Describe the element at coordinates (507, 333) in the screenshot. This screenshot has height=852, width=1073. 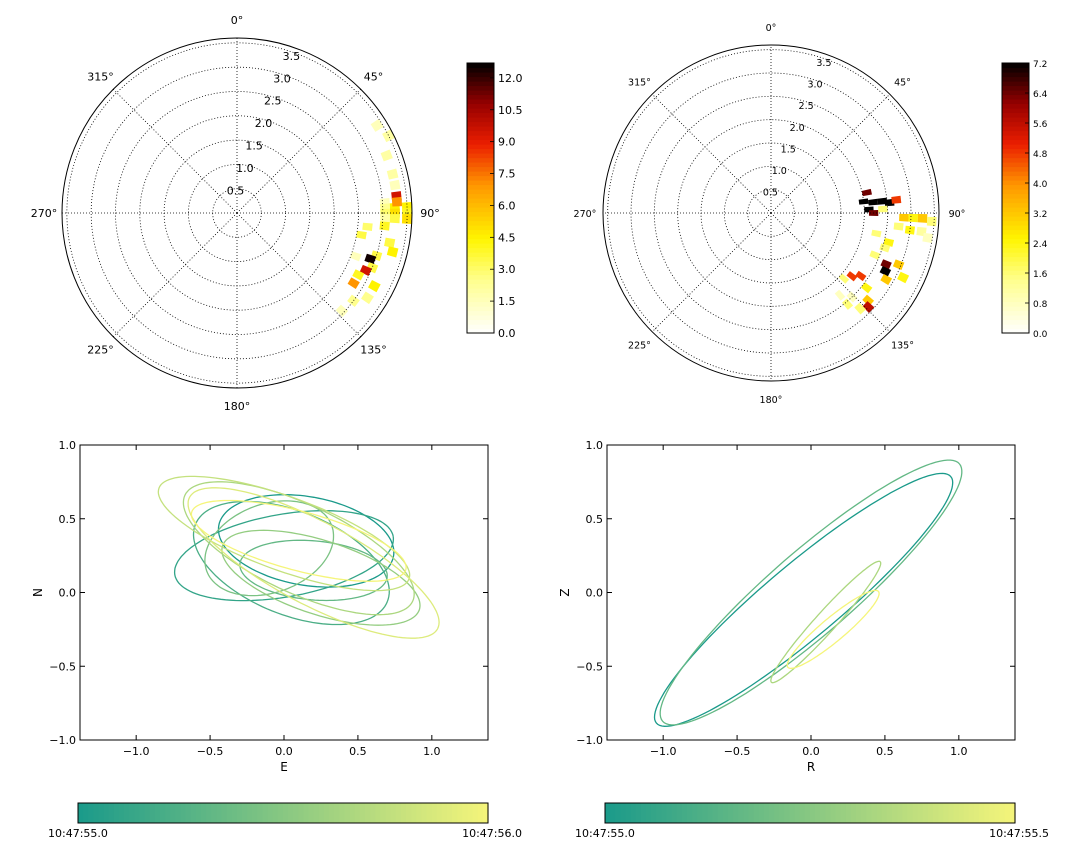
I see `colorbar-tick-label: 0.0` at that location.